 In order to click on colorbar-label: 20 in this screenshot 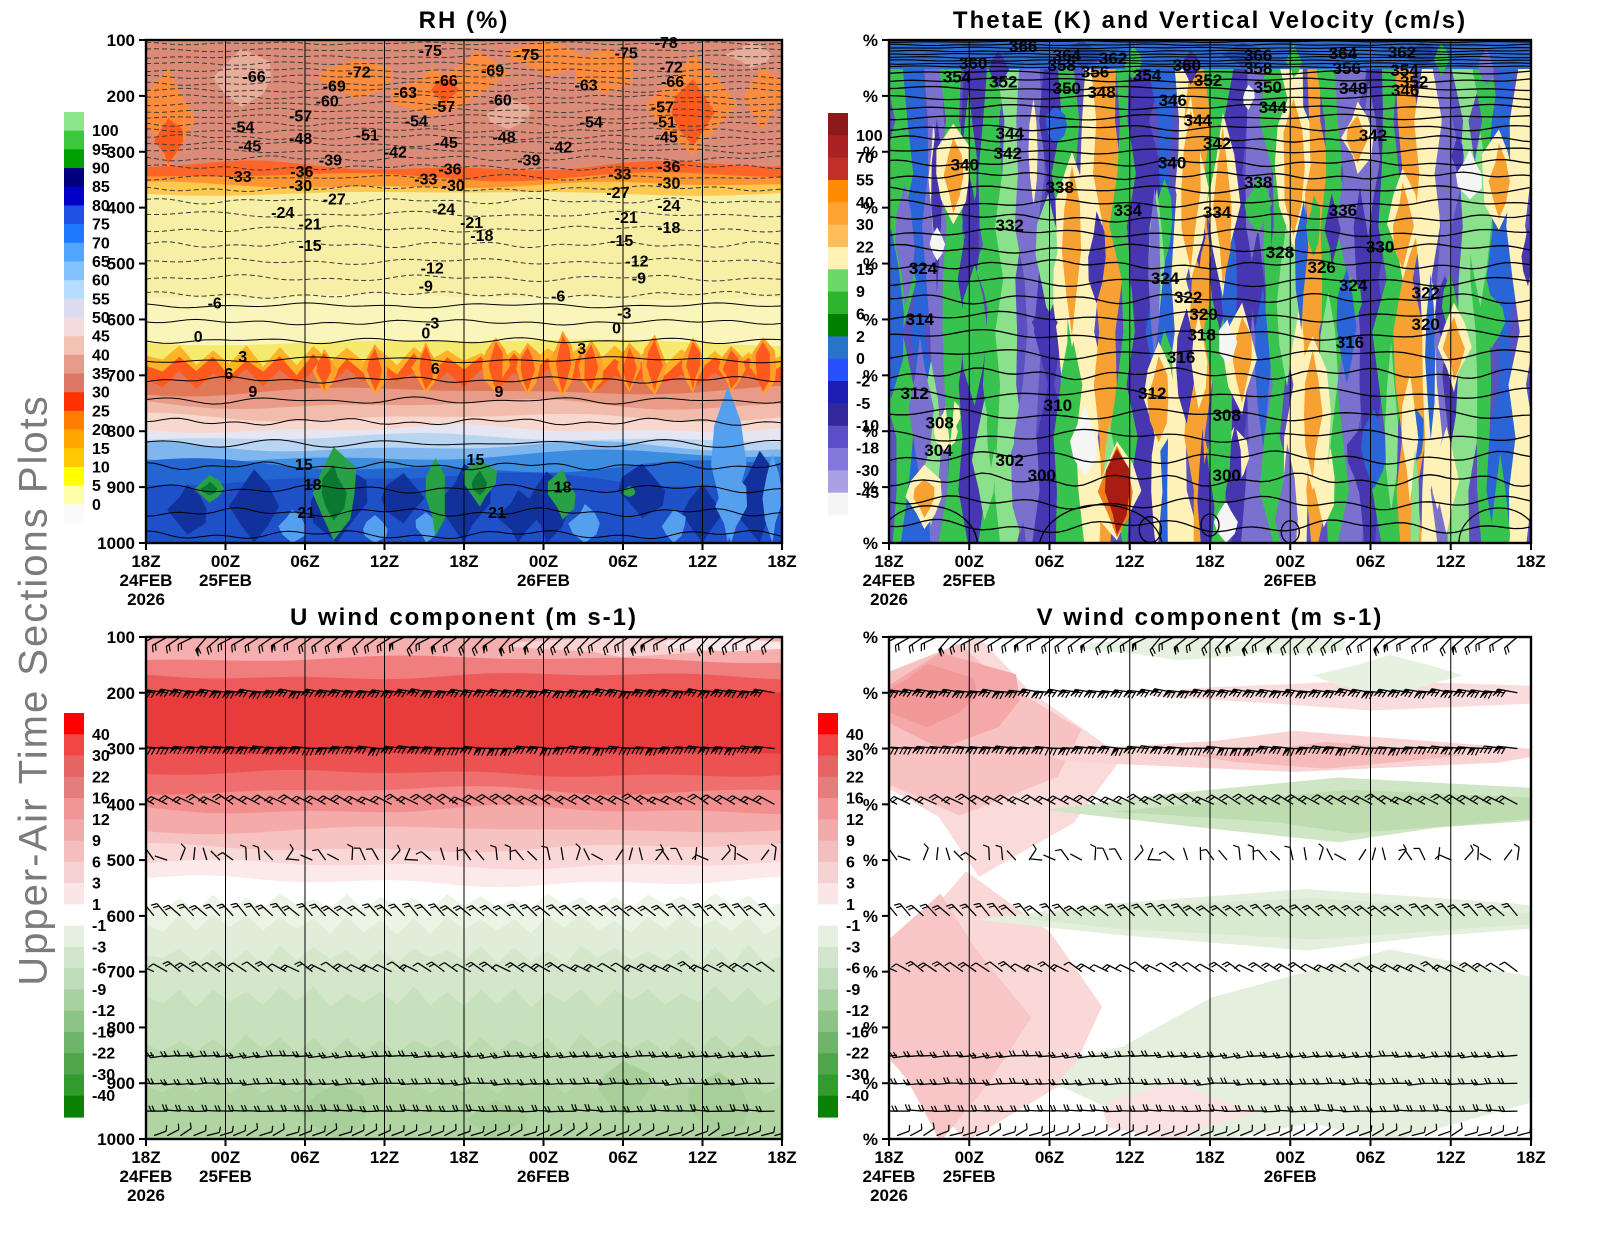, I will do `click(101, 430)`.